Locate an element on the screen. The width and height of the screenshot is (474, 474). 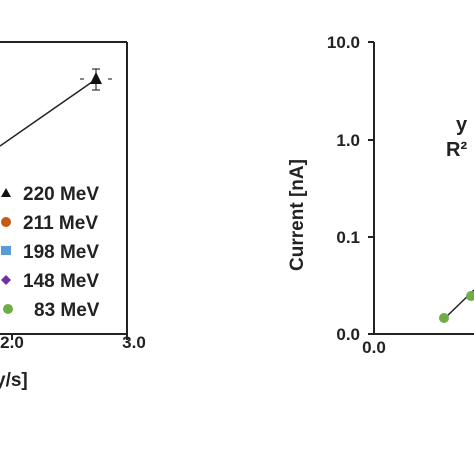
right-y-tick-label-10: 10.0 is located at coordinates (343, 42).